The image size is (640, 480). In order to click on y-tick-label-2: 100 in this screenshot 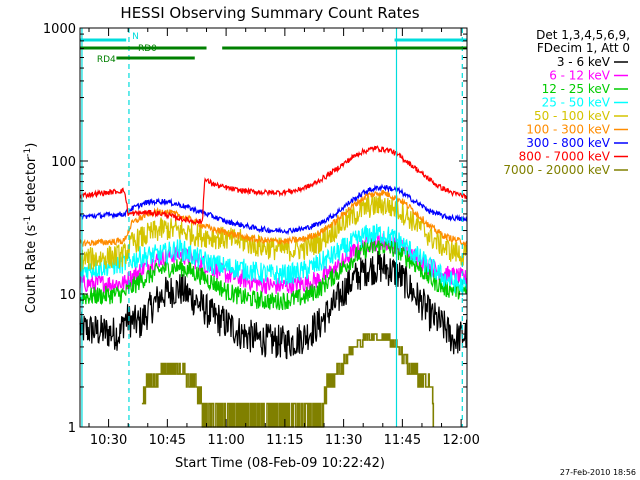, I will do `click(63, 162)`.